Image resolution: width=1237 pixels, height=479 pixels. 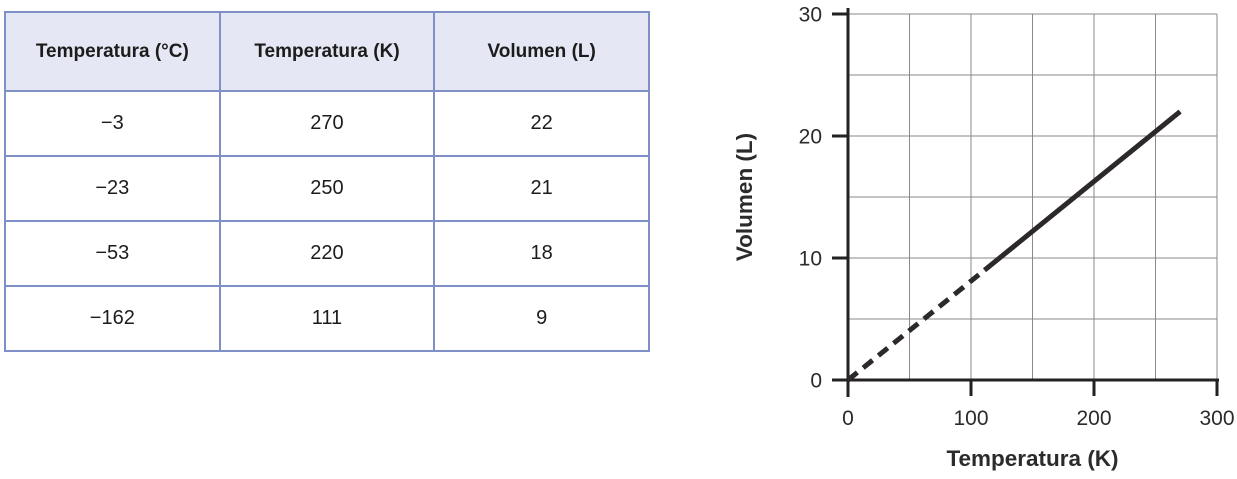 I want to click on table-row: −53 220 18, so click(x=327, y=253).